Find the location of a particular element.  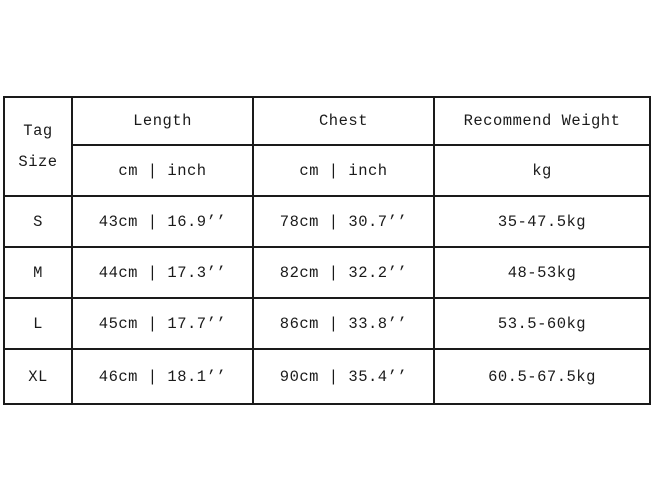

table-row-l: L 45cm | 17.7’’ 86cm | 33.8’’ 53.5-60kg is located at coordinates (327, 323).